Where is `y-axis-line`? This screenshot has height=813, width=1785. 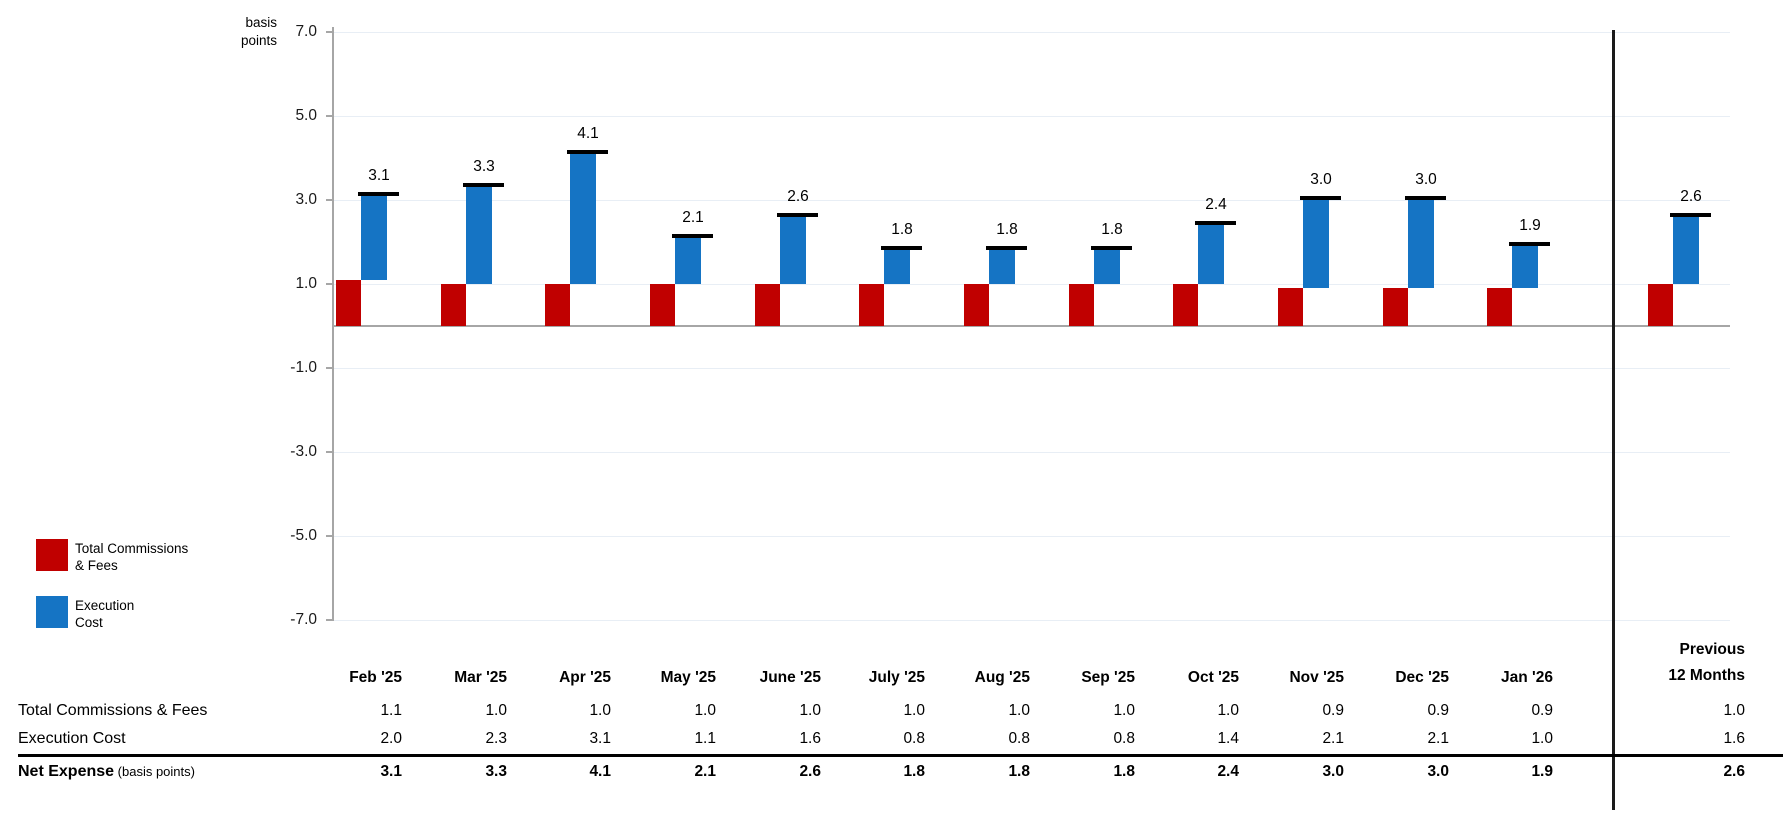 y-axis-line is located at coordinates (333, 324).